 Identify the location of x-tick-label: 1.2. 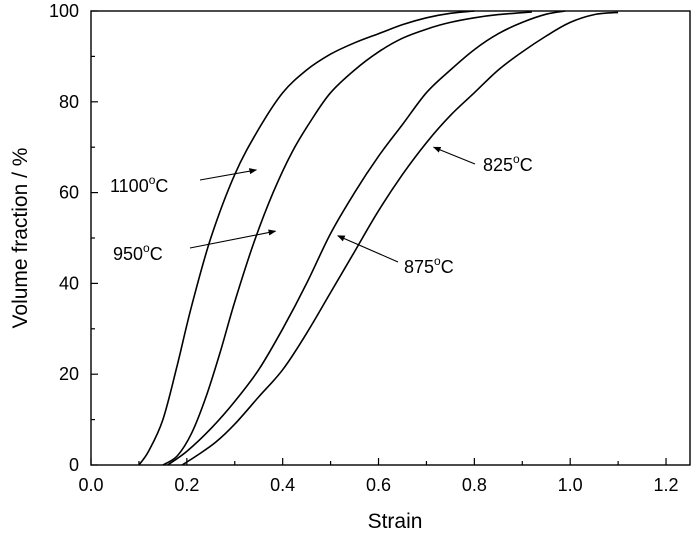
(666, 485).